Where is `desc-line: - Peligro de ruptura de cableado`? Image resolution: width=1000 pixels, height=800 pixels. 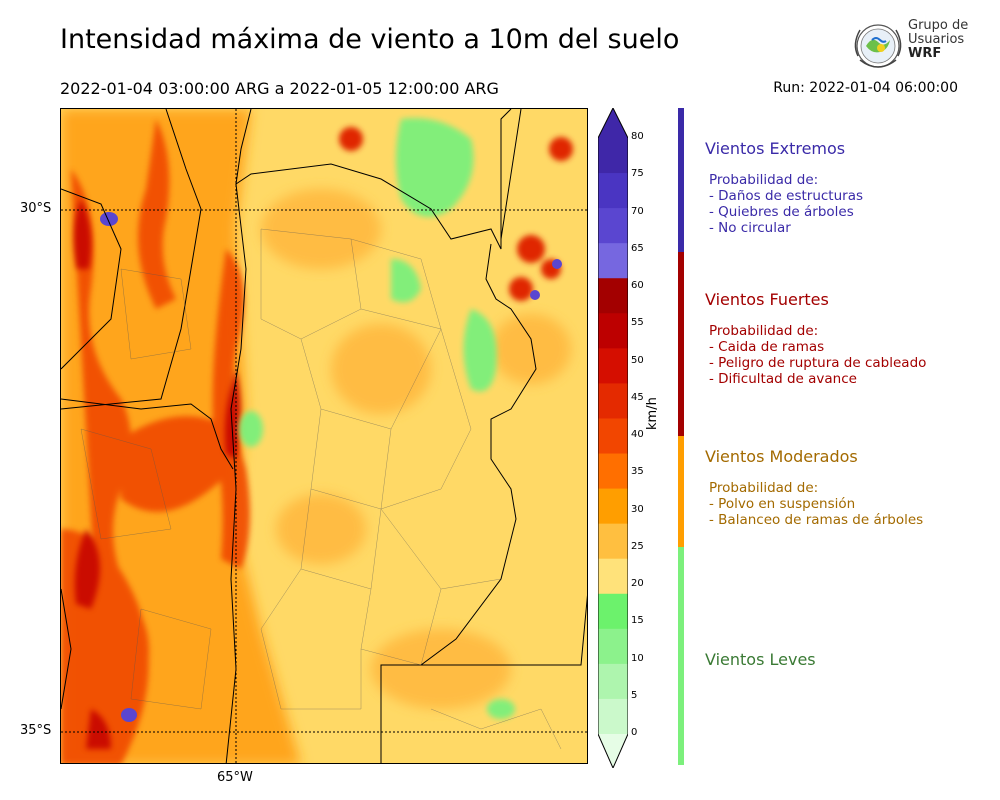
desc-line: - Peligro de ruptura de cableado is located at coordinates (818, 363).